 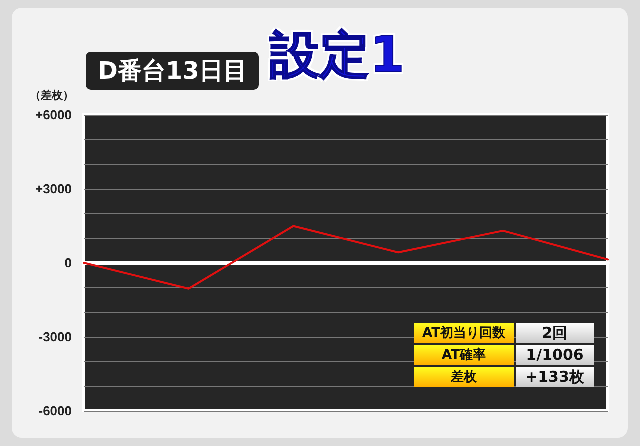 I want to click on annotation: 差枚, so click(x=464, y=377).